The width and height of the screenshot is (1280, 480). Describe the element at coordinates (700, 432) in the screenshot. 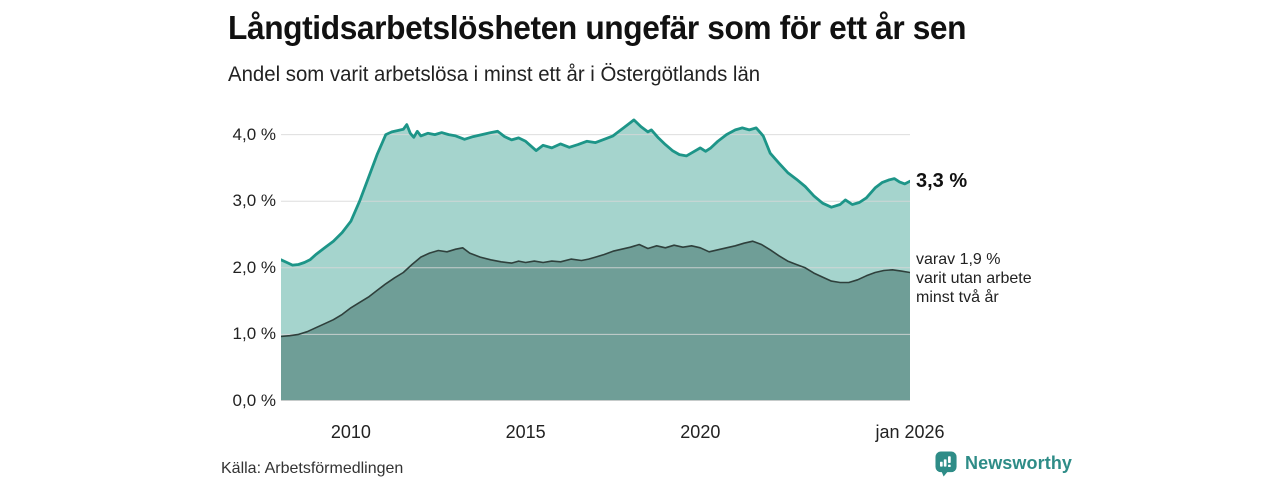

I see `x-axis-label: 2020` at that location.